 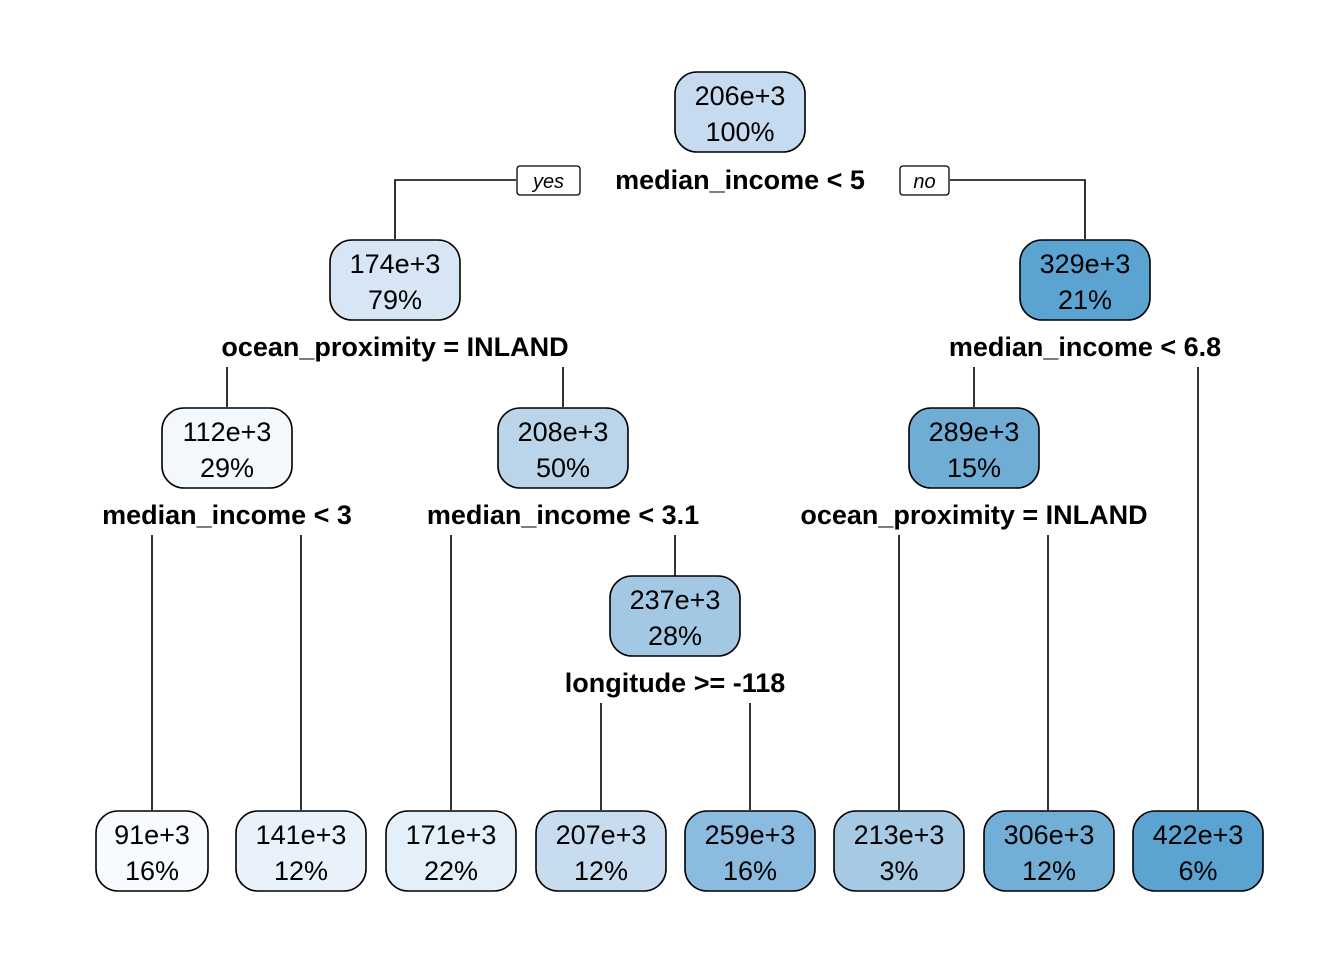 What do you see at coordinates (455, 209) in the screenshot?
I see `edge-root-left` at bounding box center [455, 209].